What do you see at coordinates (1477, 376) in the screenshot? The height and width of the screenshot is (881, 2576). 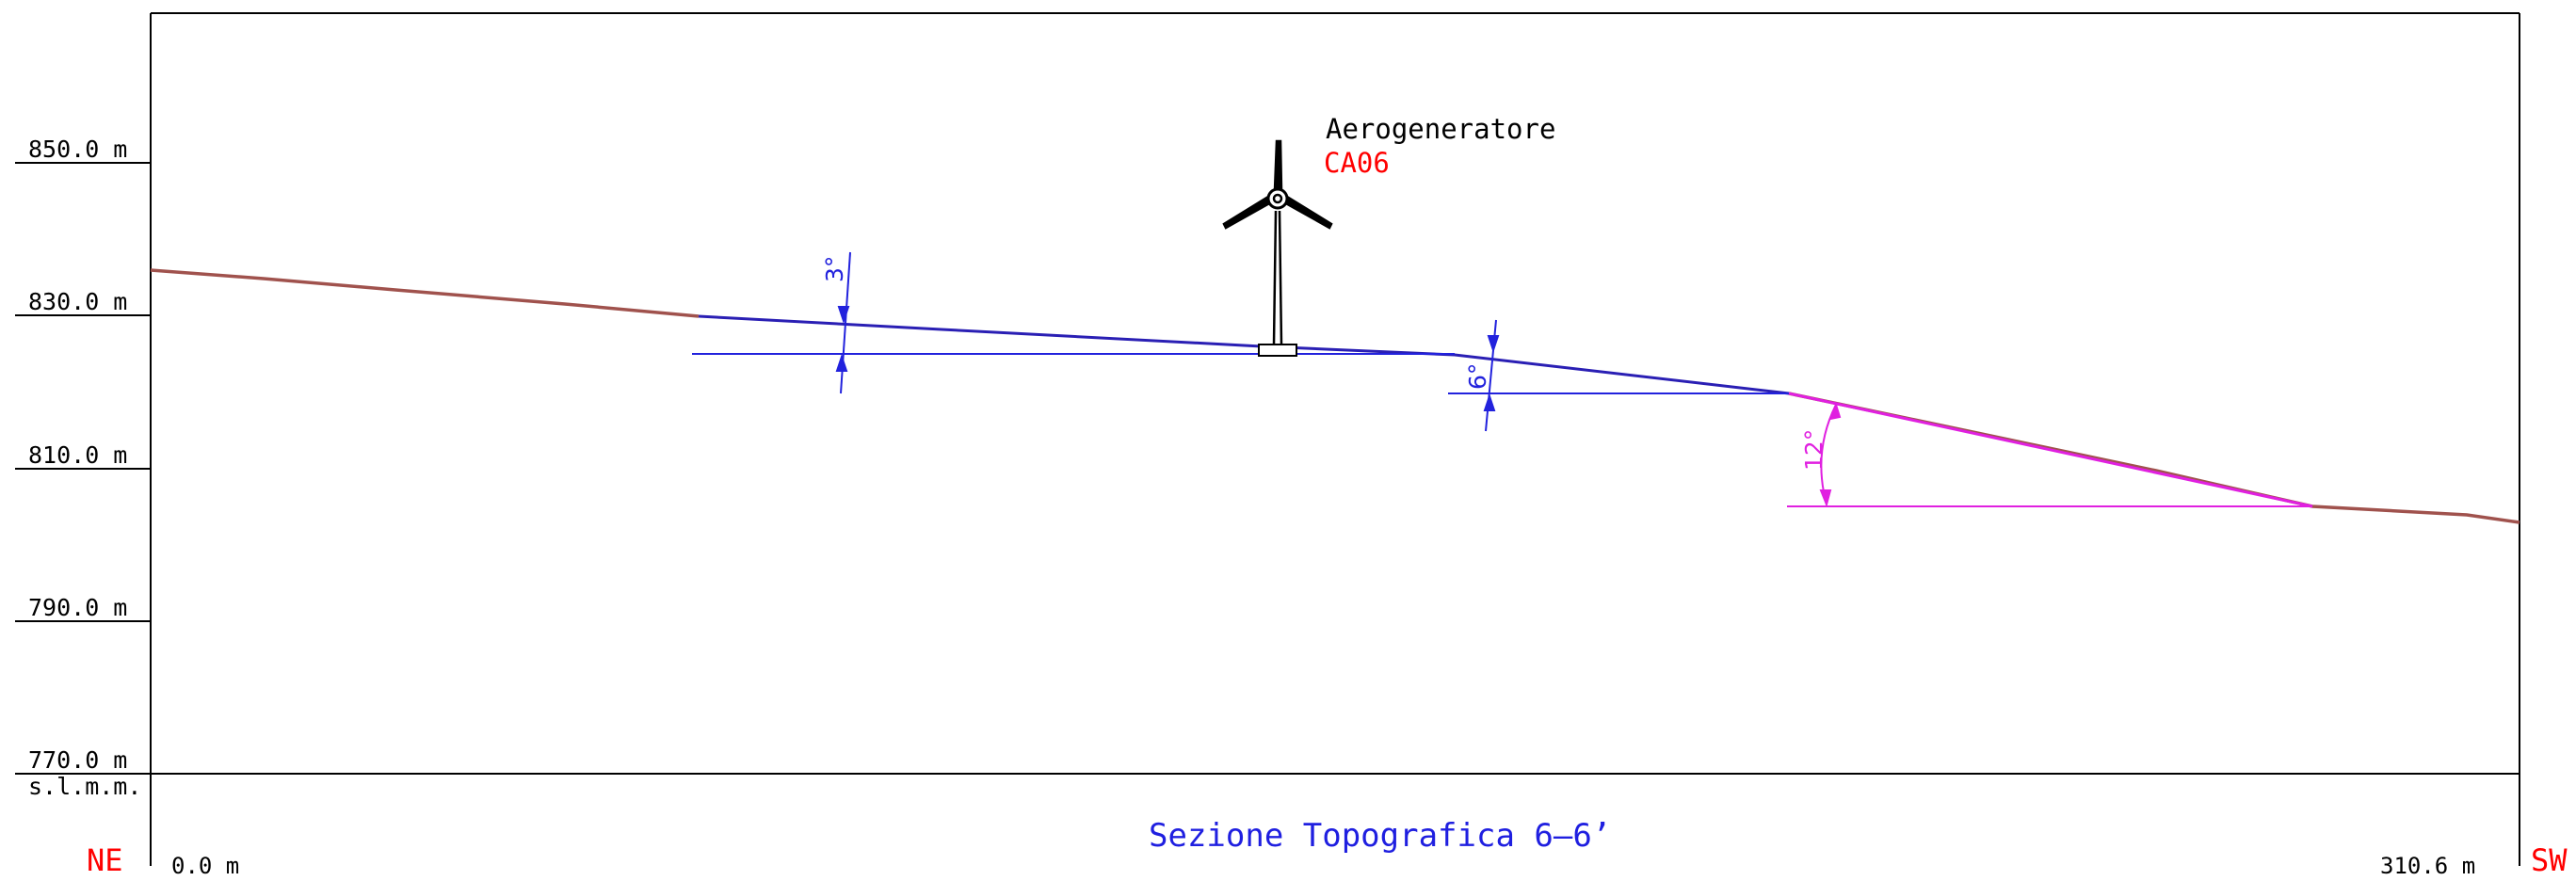 I see `angle-label-6deg: 6°` at bounding box center [1477, 376].